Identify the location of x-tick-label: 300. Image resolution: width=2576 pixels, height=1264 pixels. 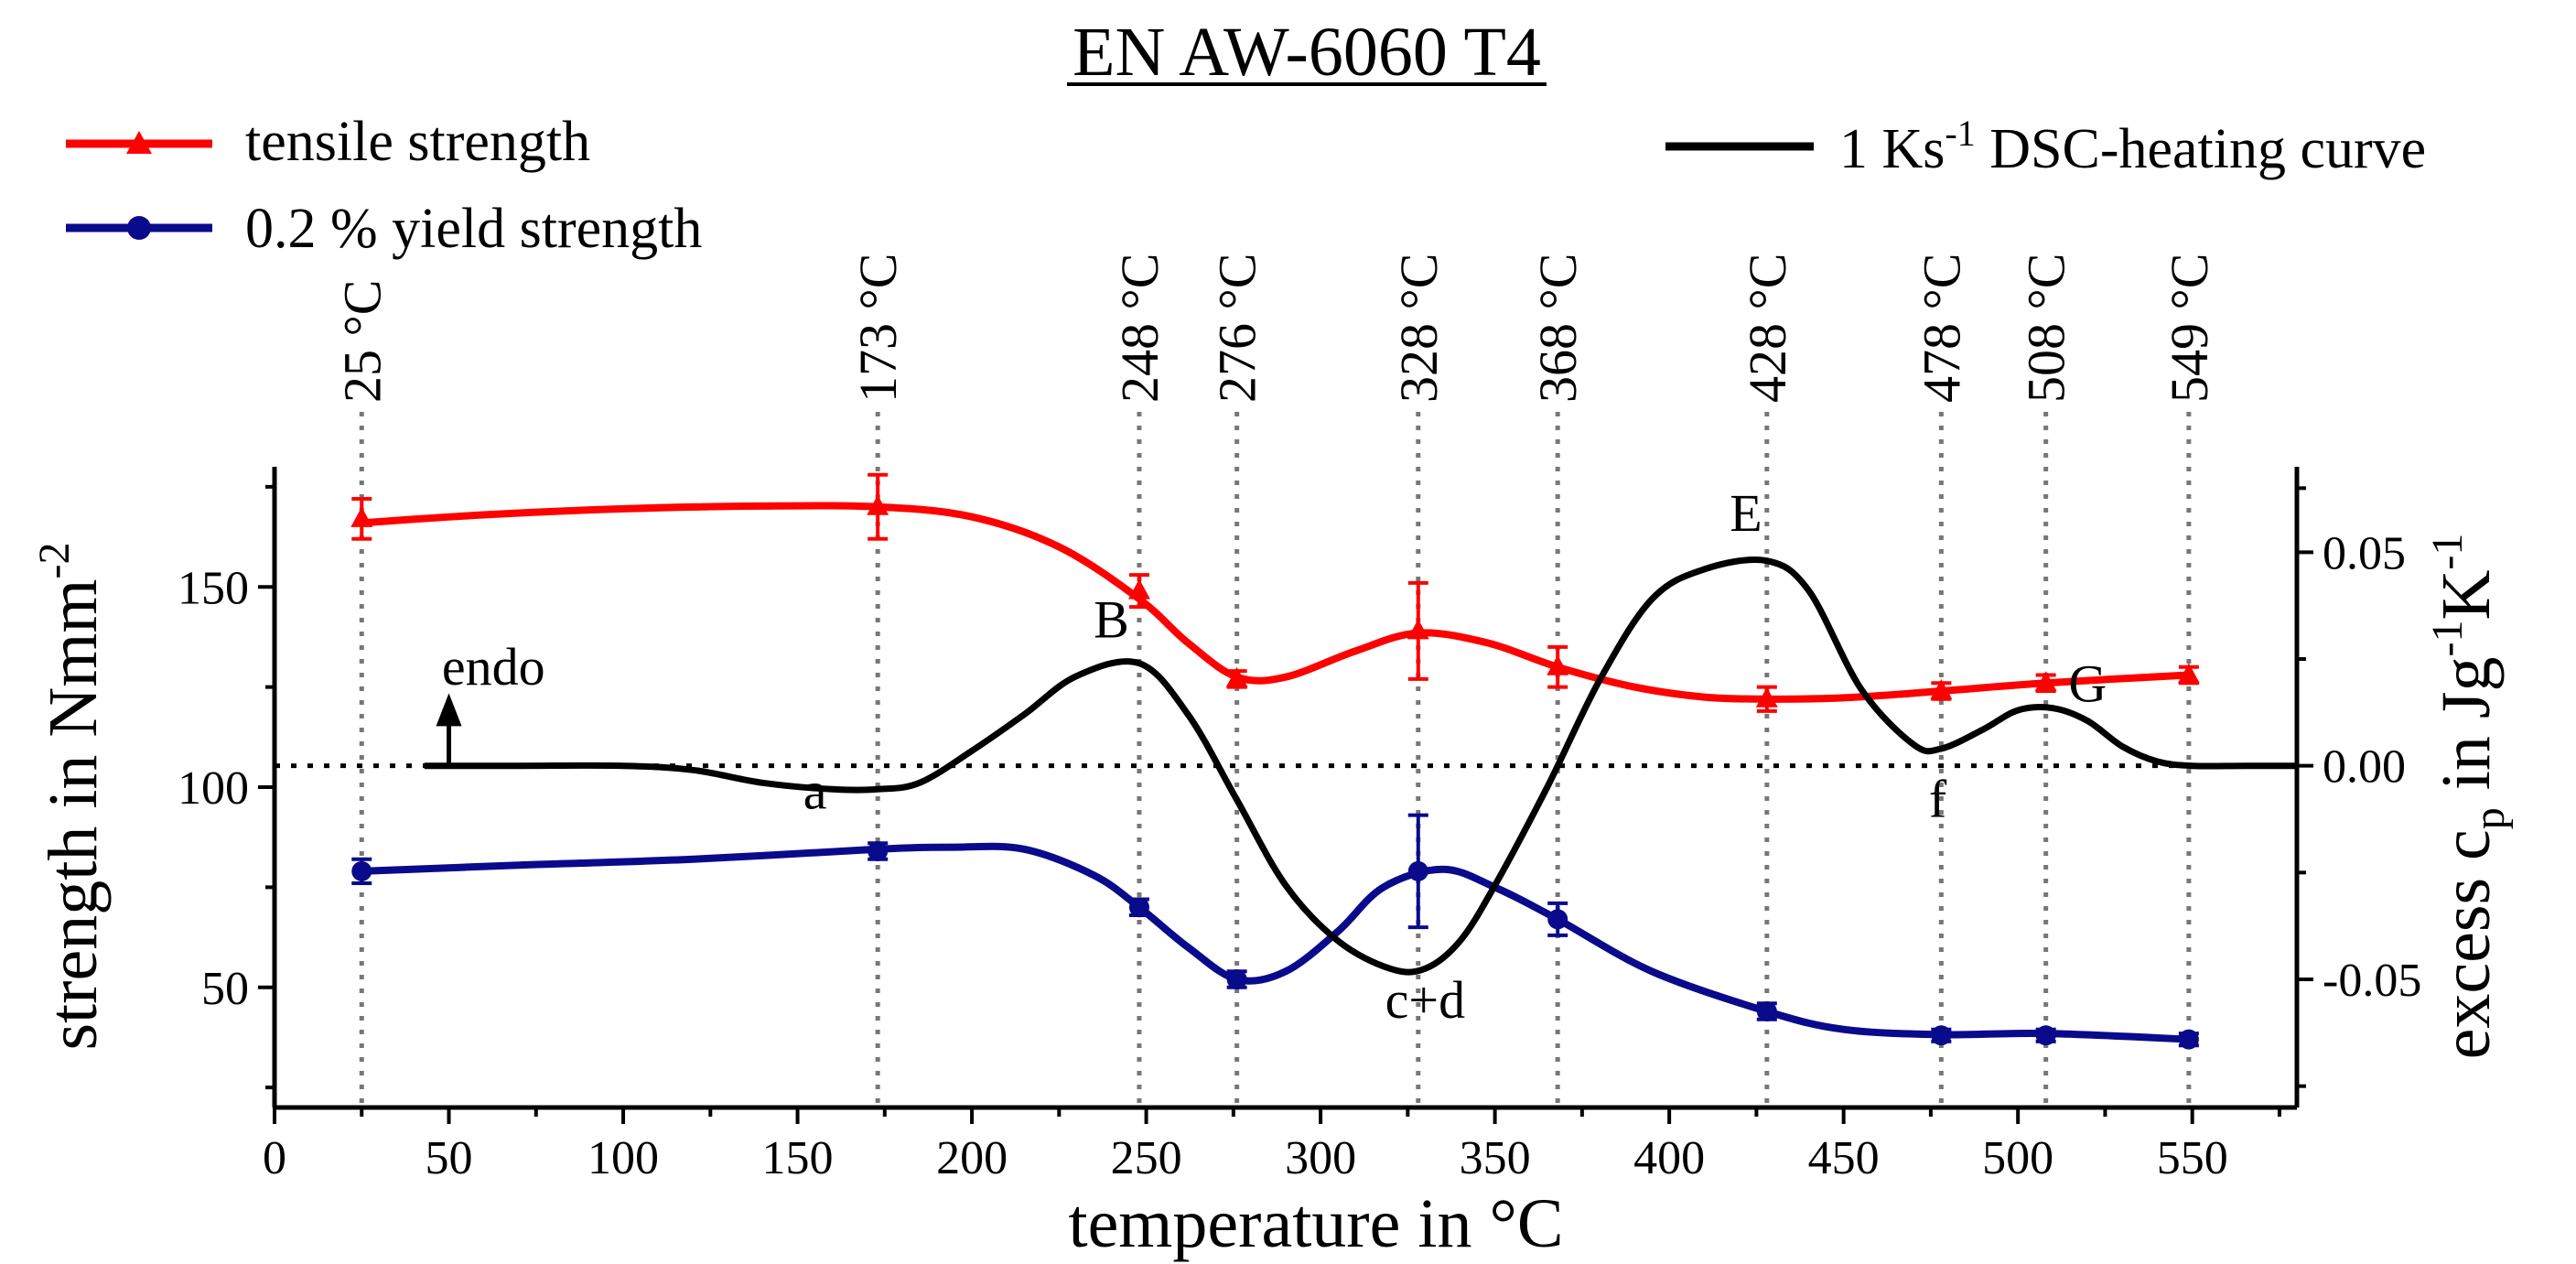
(1320, 1158).